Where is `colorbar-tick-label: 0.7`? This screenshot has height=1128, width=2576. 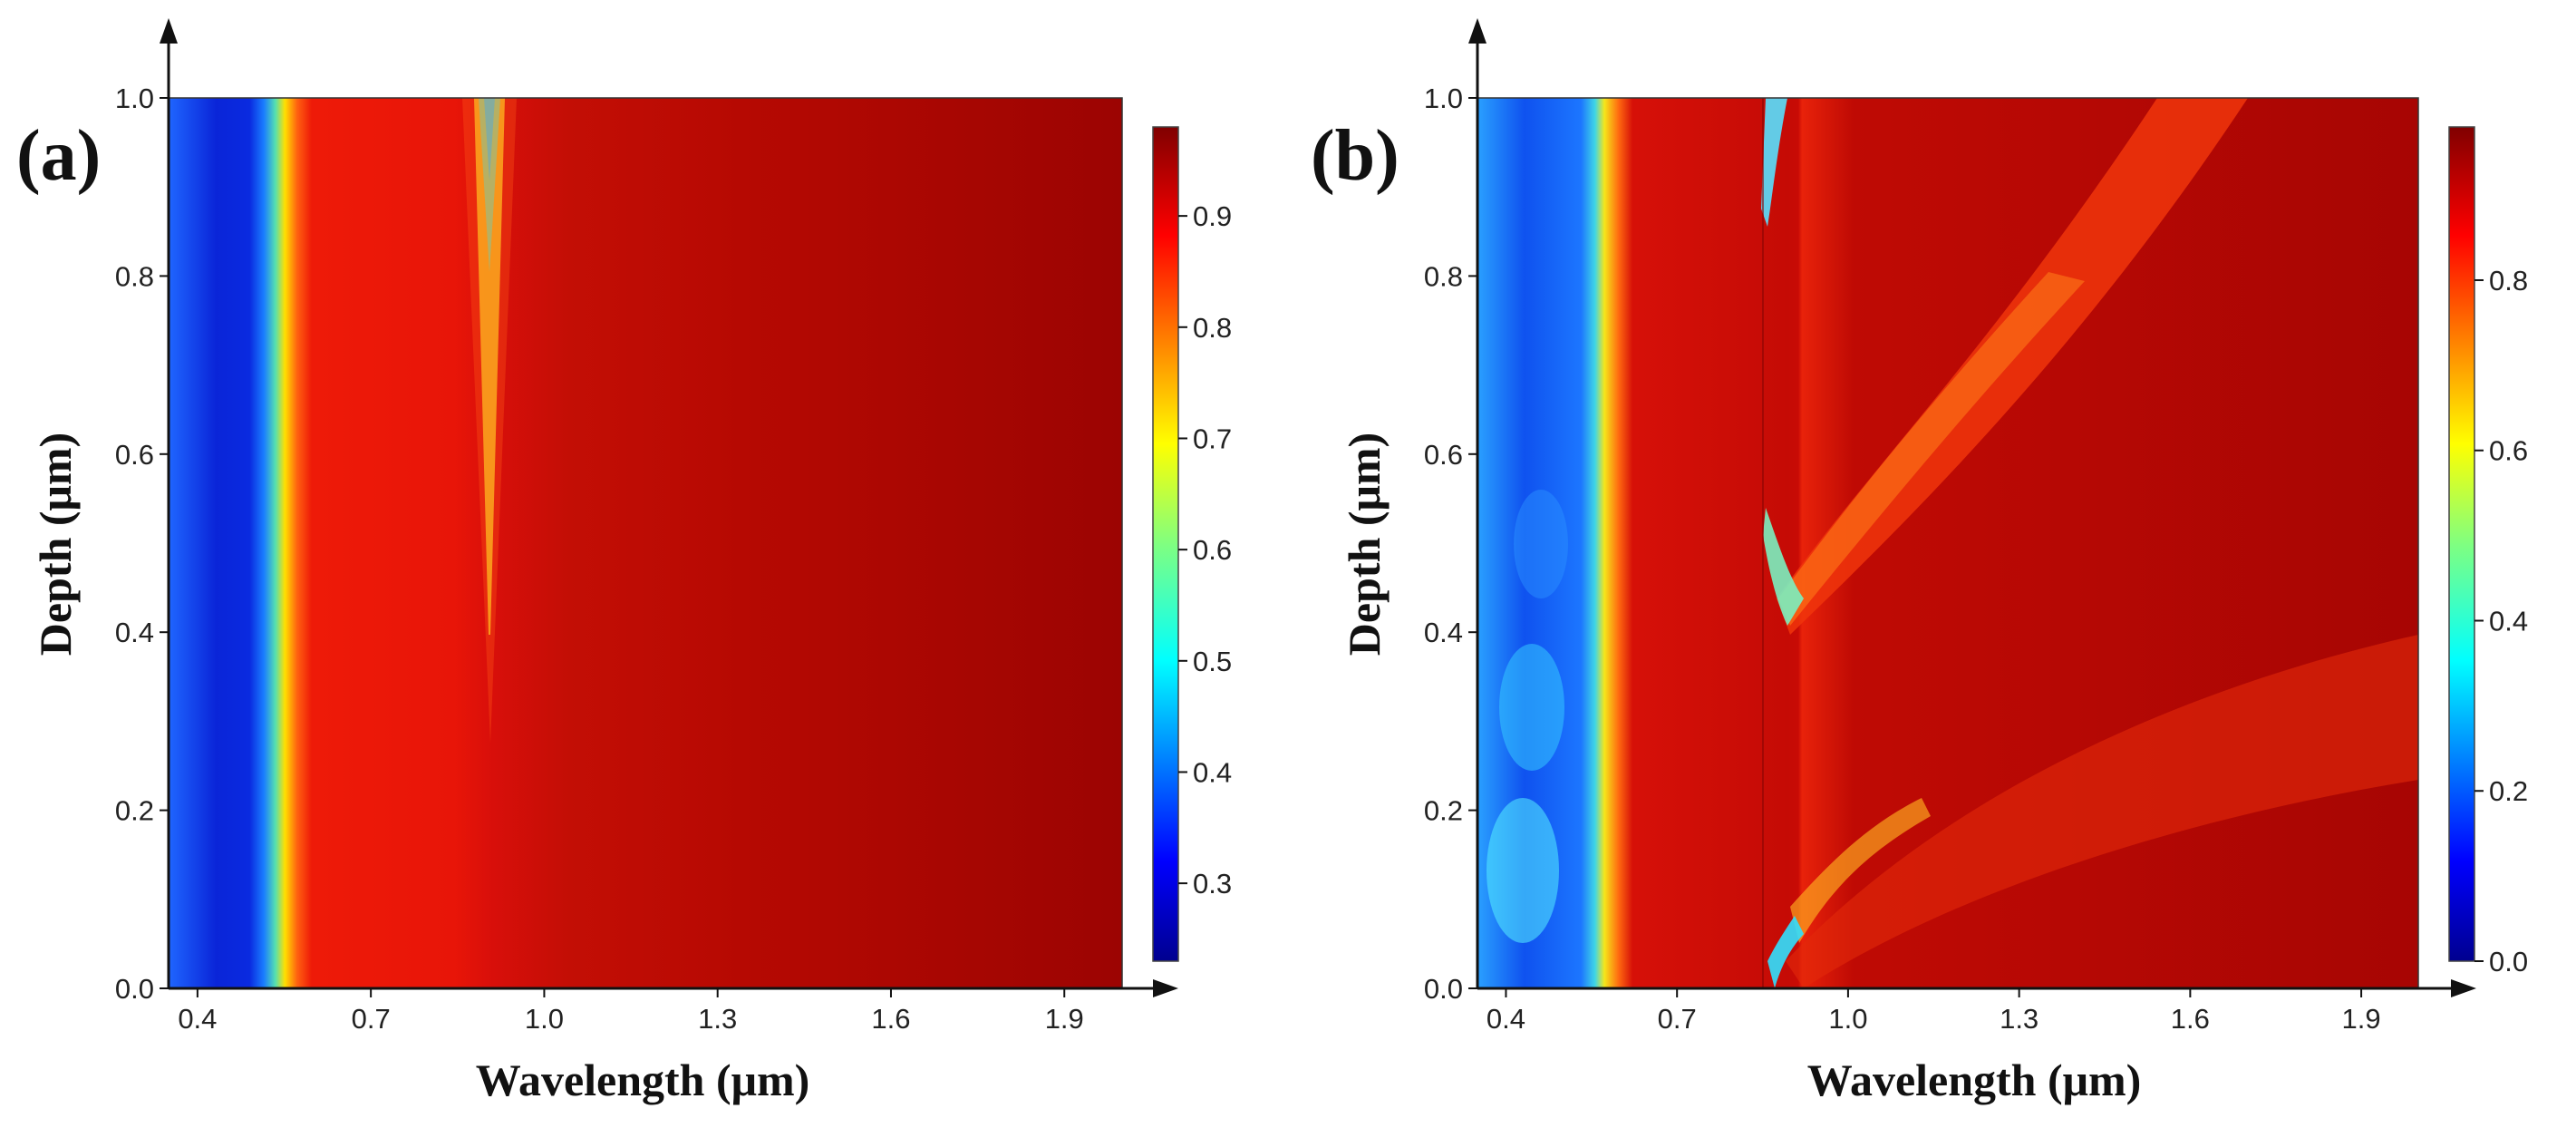 colorbar-tick-label: 0.7 is located at coordinates (1212, 439).